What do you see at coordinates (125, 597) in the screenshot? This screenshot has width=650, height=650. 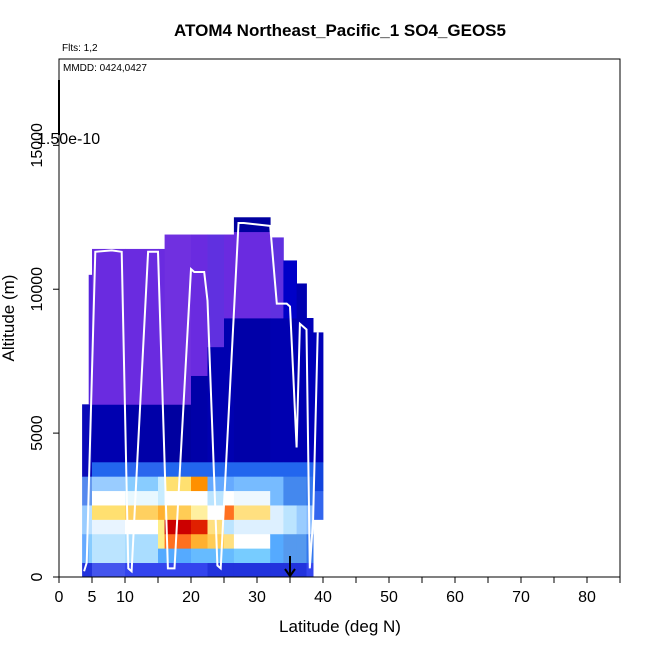 I see `x-tick-label: 10` at bounding box center [125, 597].